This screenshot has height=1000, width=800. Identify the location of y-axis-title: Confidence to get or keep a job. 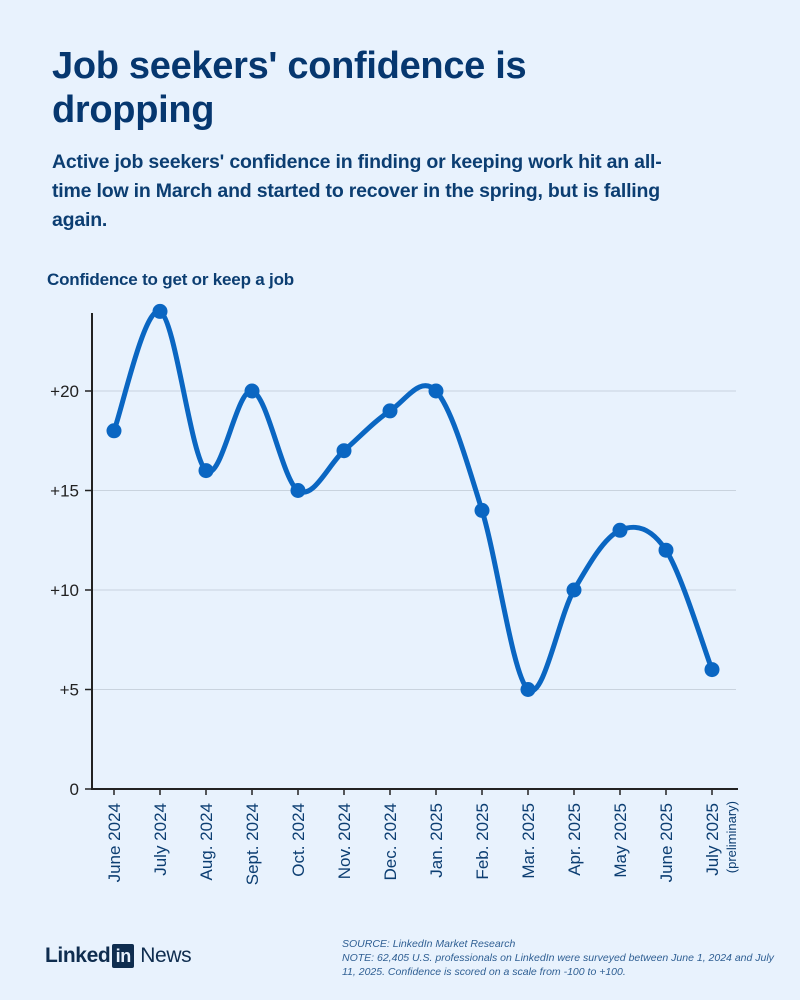
(170, 279).